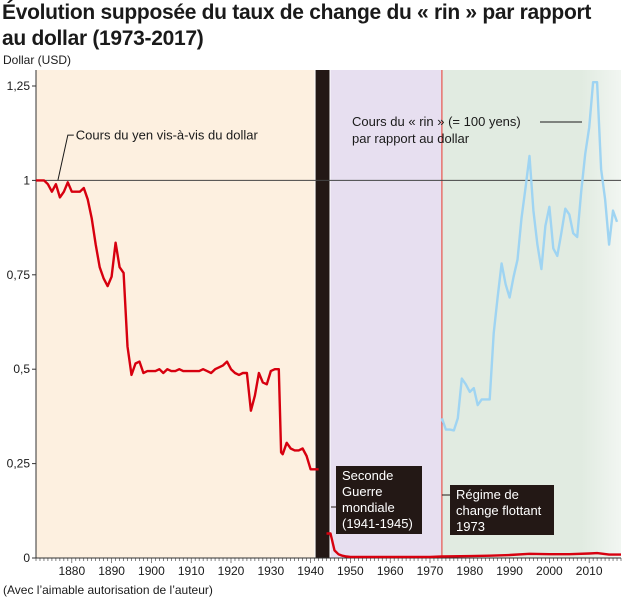 This screenshot has width=640, height=603. I want to click on x-tick-label: 1930, so click(270, 571).